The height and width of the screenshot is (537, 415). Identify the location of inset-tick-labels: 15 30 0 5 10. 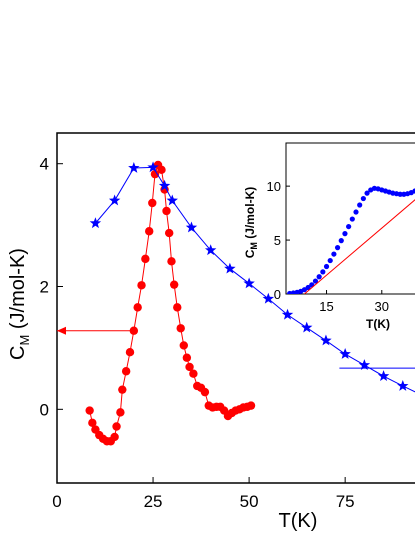
(328, 246).